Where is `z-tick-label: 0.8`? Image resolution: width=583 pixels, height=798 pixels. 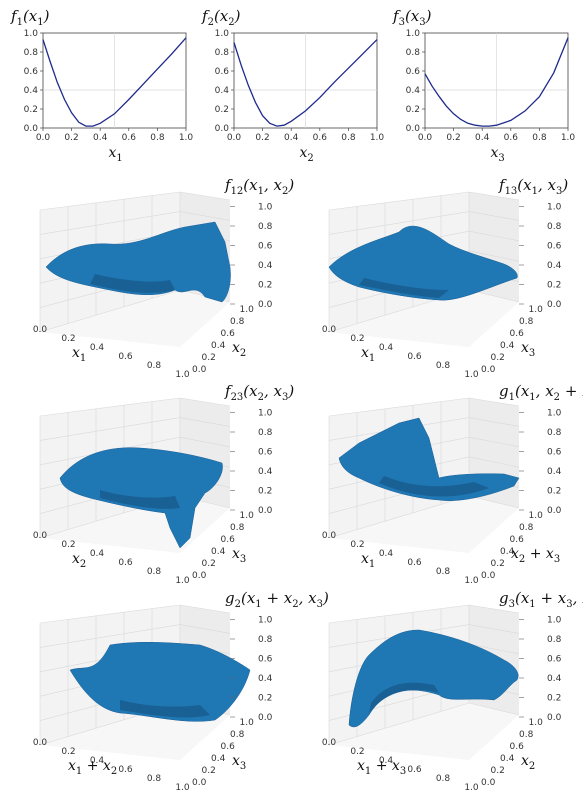 z-tick-label: 0.8 is located at coordinates (554, 227).